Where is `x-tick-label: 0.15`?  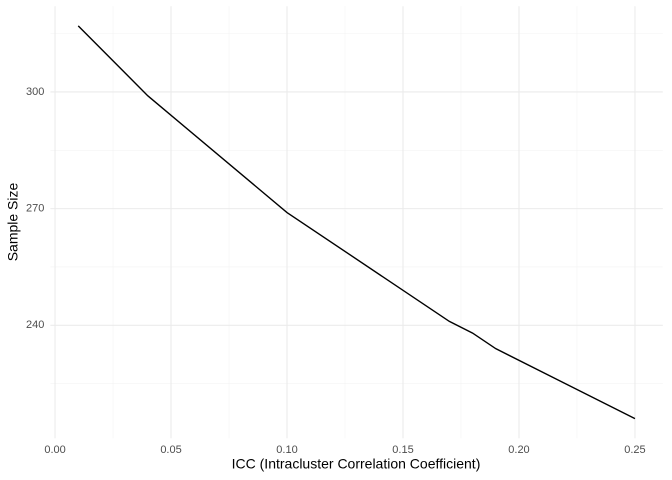 x-tick-label: 0.15 is located at coordinates (402, 450).